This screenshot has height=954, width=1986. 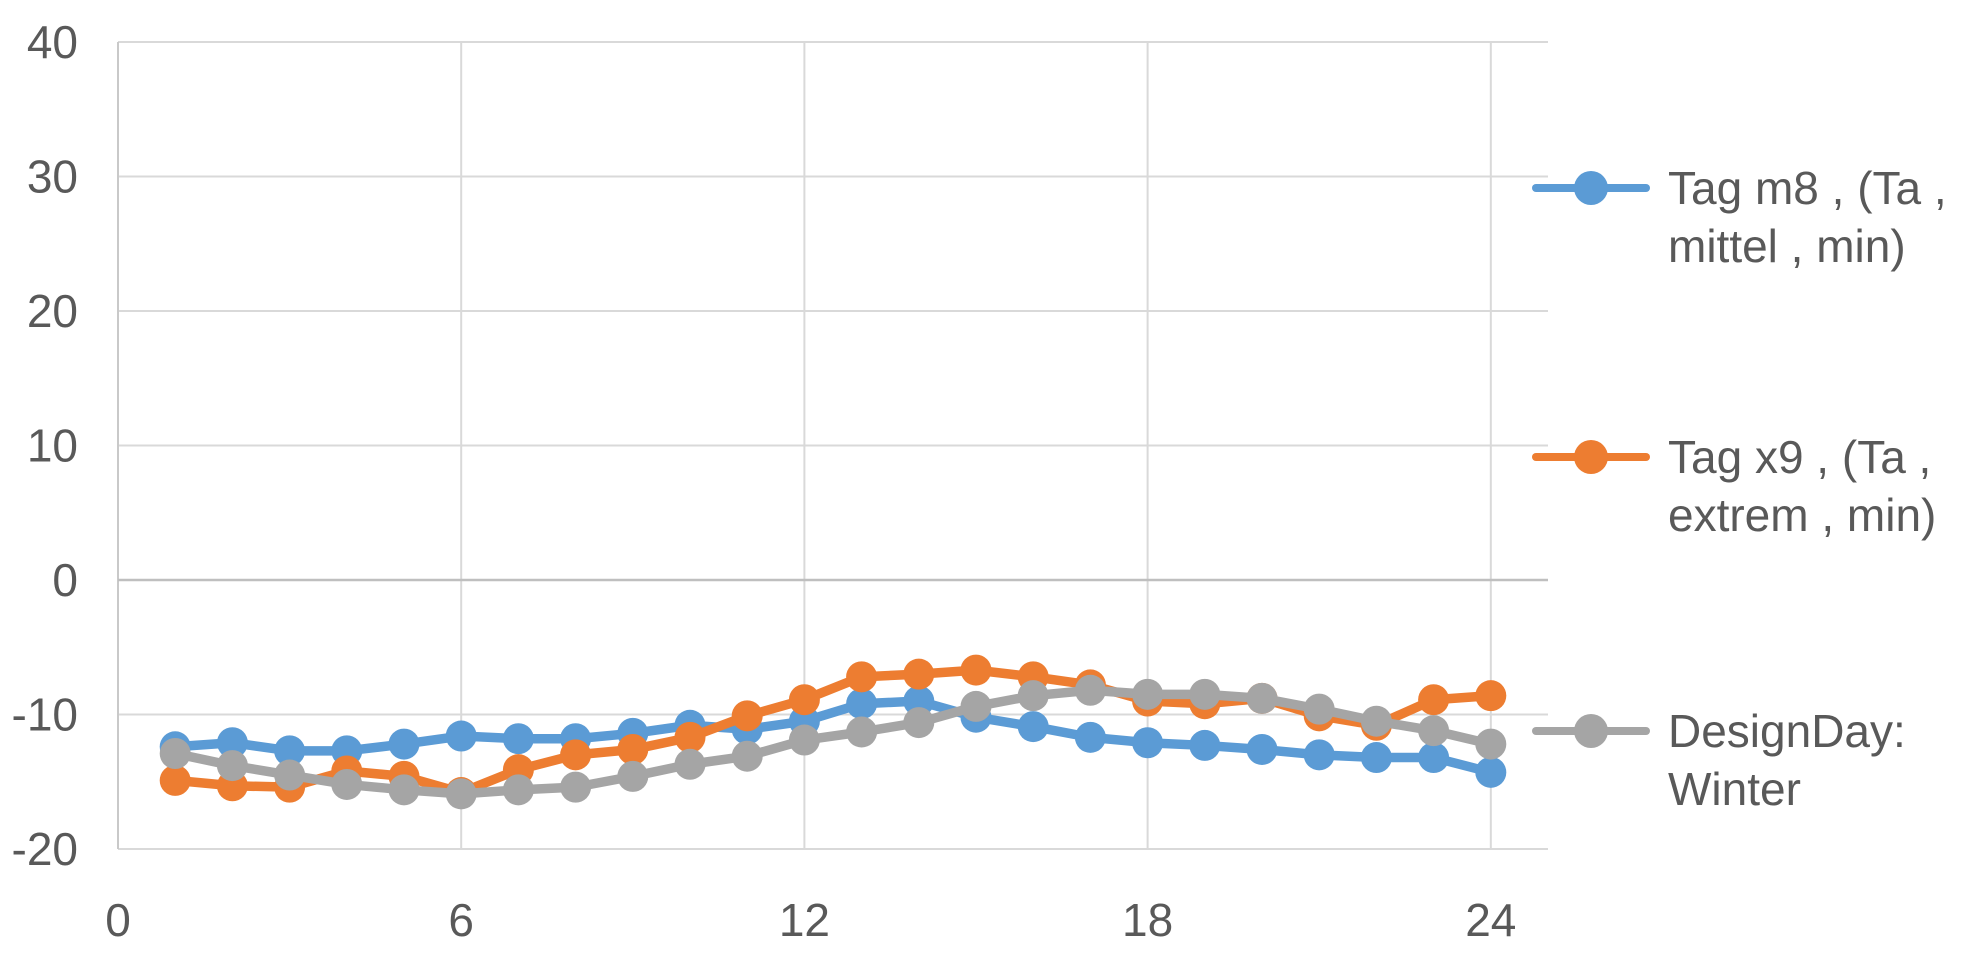 I want to click on y-axis-tick-label: 20, so click(x=52, y=311).